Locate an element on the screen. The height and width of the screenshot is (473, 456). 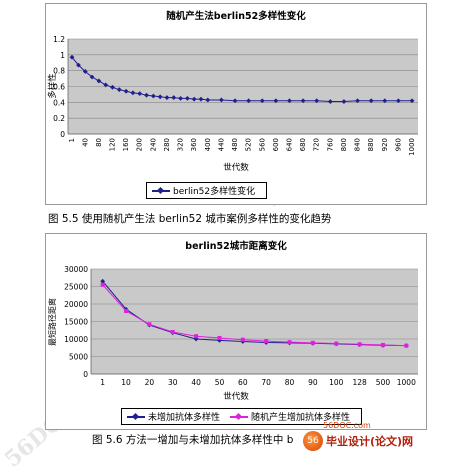
x-tick-label: 90 is located at coordinates (313, 382).